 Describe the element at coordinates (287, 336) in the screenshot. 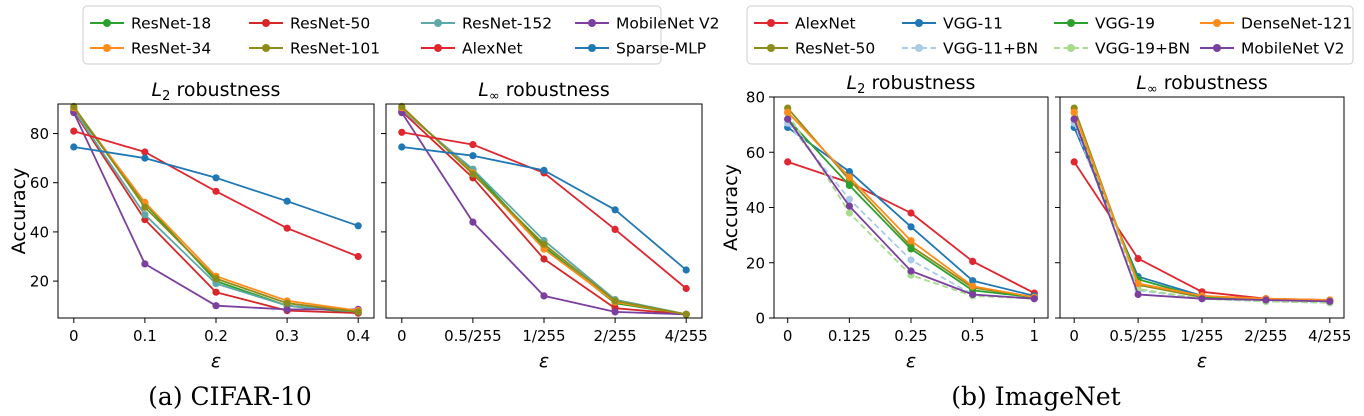

I see `x-tick-label: 0.3` at that location.